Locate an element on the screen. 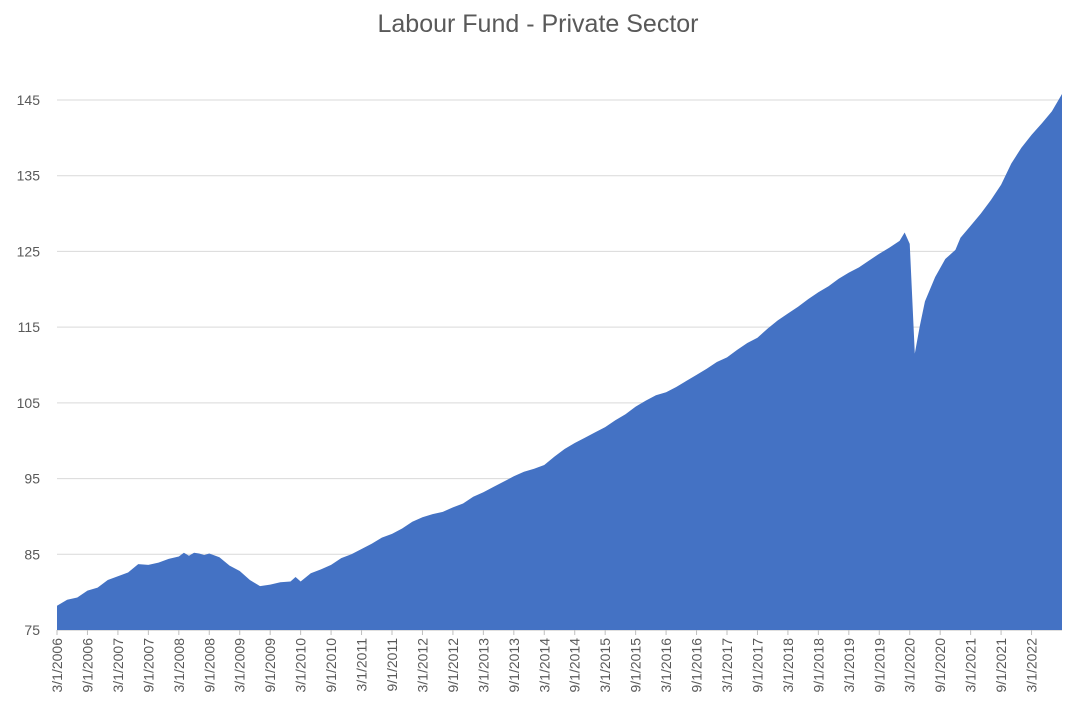  y-tick-label: 105 is located at coordinates (29, 403).